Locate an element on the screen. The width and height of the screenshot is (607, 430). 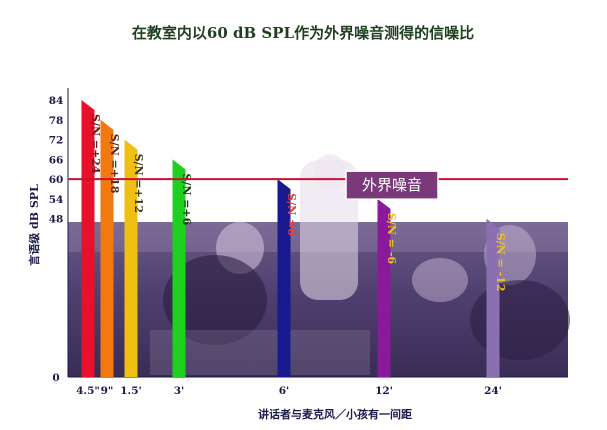
x-tick-label: 4.5" is located at coordinates (88, 391).